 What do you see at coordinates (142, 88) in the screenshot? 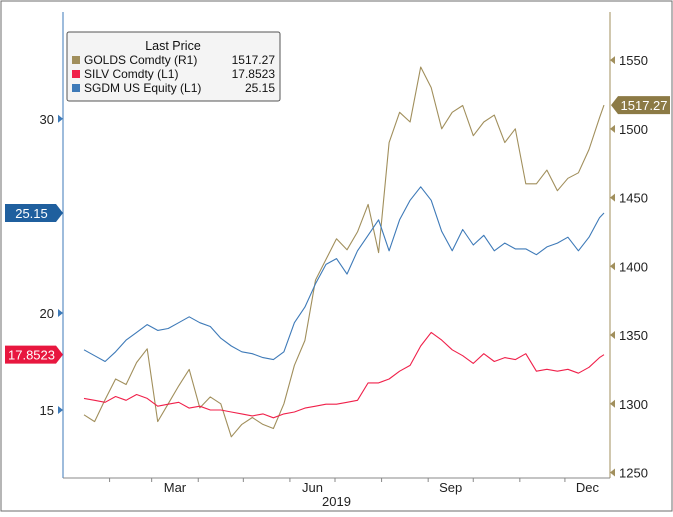
I see `legend-entry-label: SGDM US Equity (L1)` at bounding box center [142, 88].